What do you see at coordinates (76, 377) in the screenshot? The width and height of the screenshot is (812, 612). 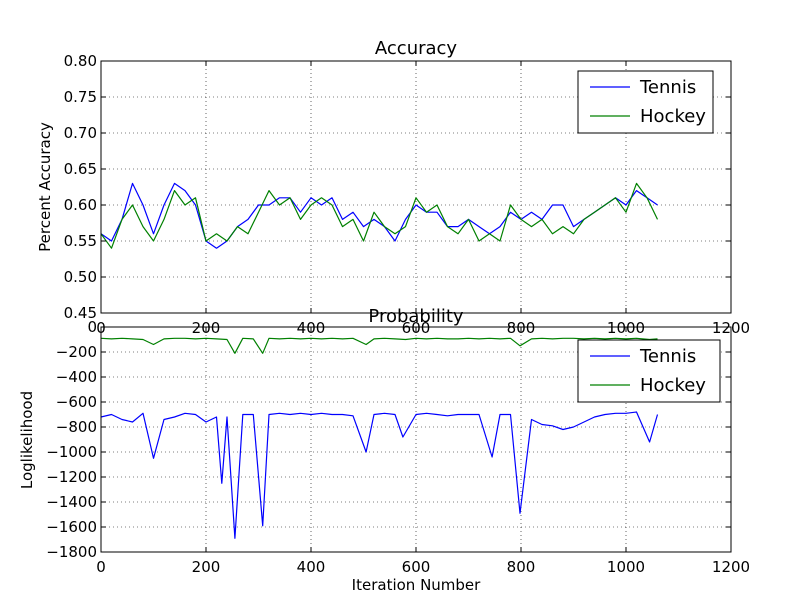 I see `probability-ytick-label: −400` at bounding box center [76, 377].